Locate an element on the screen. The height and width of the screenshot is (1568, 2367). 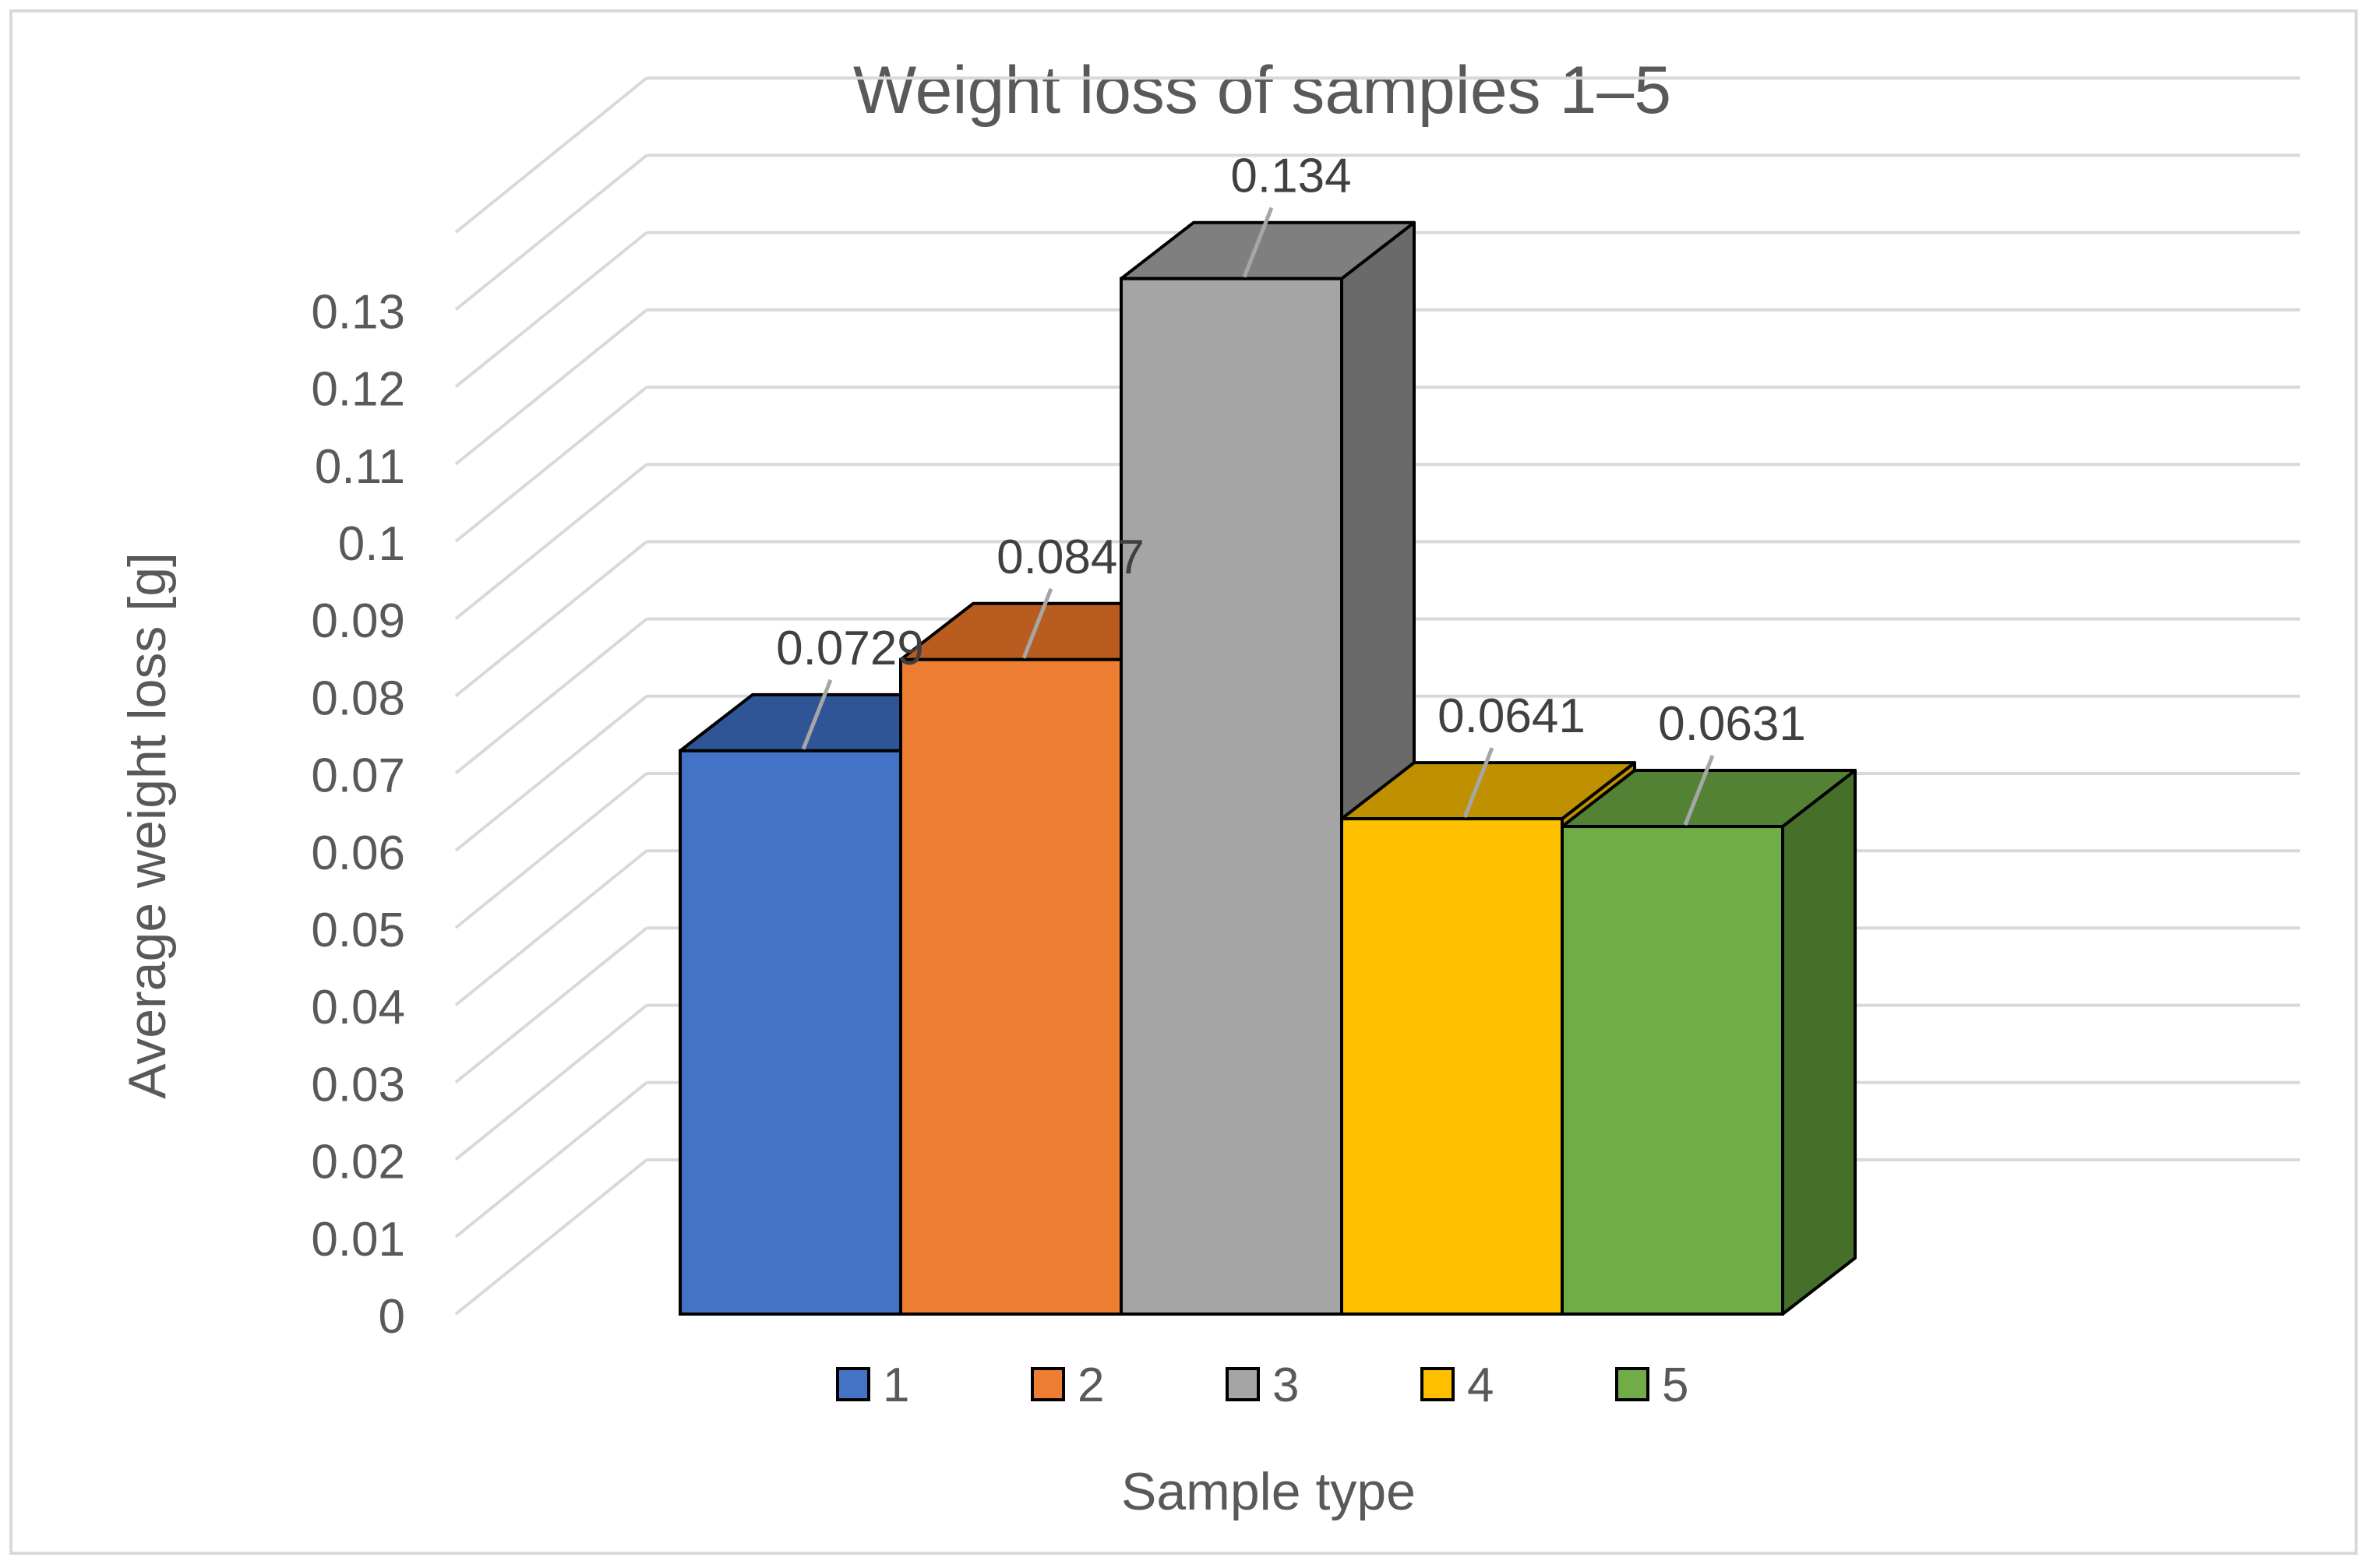
data-label-3: 0.134 is located at coordinates (1291, 214).